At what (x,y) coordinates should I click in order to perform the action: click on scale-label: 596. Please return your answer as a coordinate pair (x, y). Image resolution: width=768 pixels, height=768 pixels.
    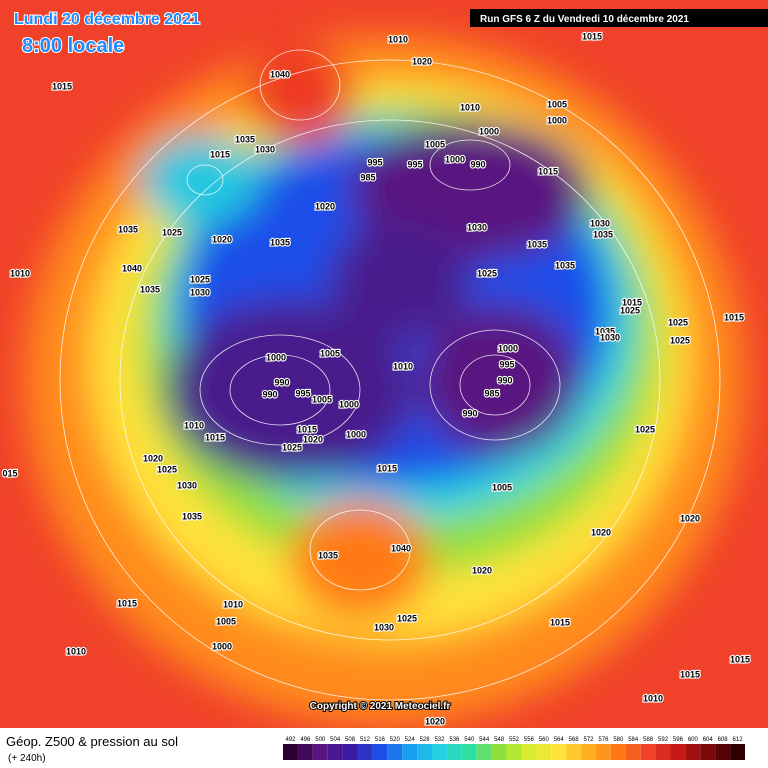
    Looking at the image, I should click on (678, 740).